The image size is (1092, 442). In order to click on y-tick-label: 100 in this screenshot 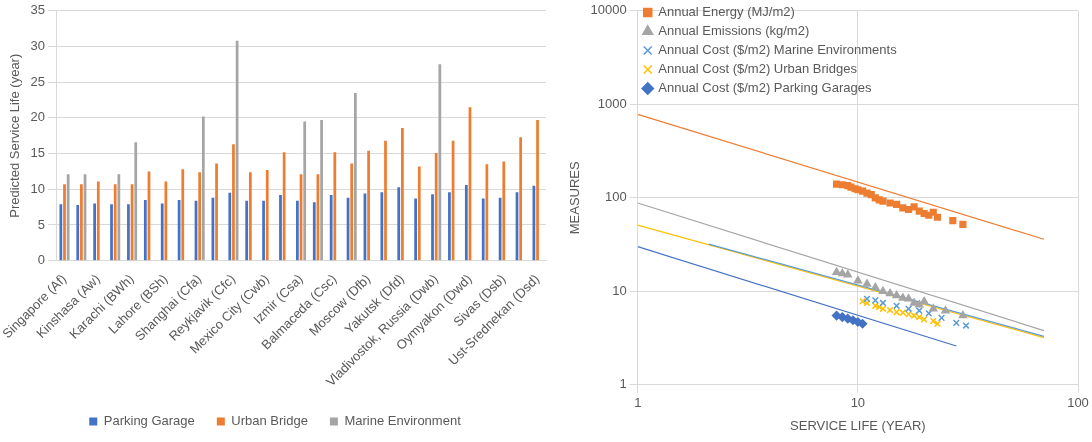, I will do `click(616, 197)`.